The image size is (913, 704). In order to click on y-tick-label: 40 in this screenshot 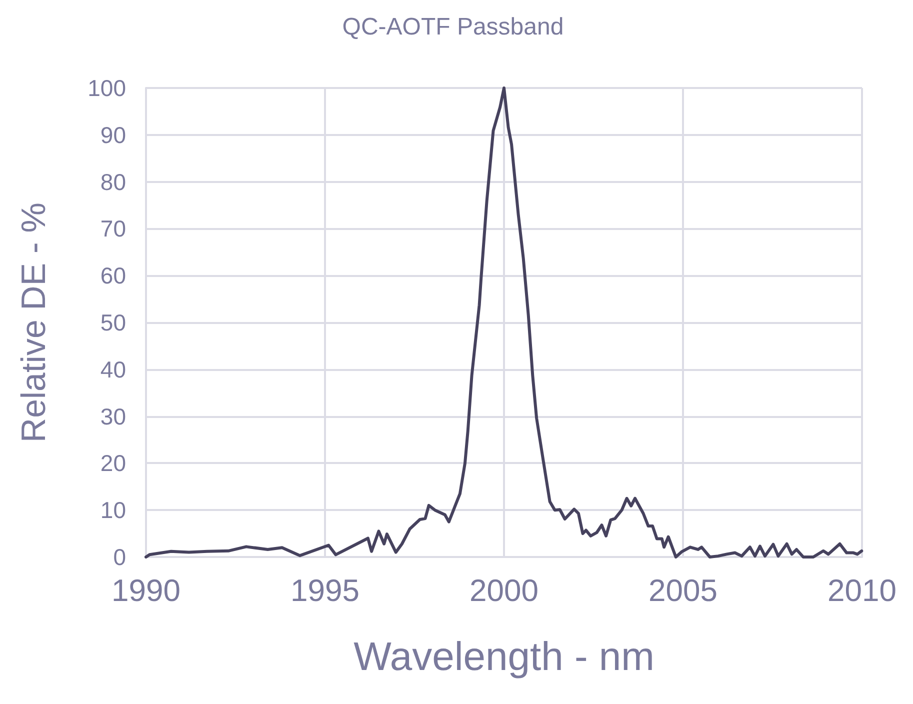, I will do `click(113, 369)`.